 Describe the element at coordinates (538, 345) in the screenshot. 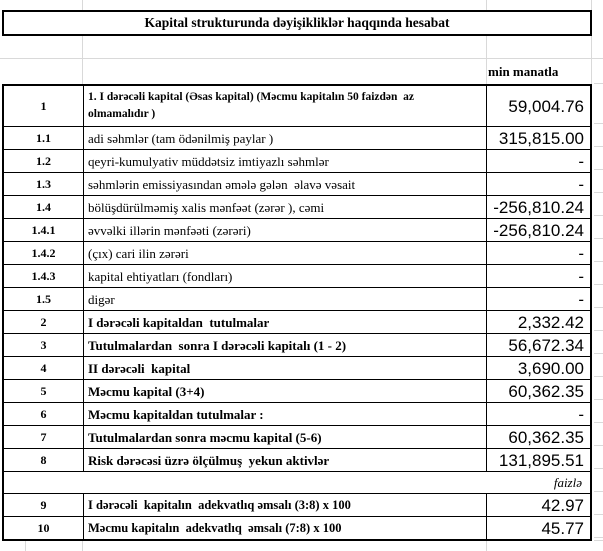

I see `row-value-cell: 56,672.34` at that location.